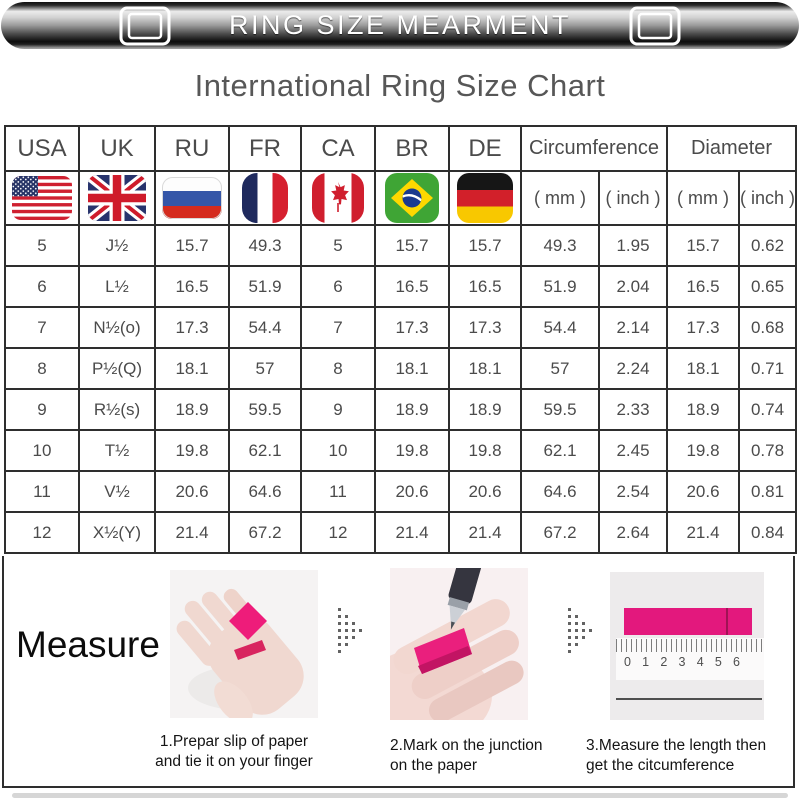  Describe the element at coordinates (736, 662) in the screenshot. I see `ruler-number: 6` at that location.